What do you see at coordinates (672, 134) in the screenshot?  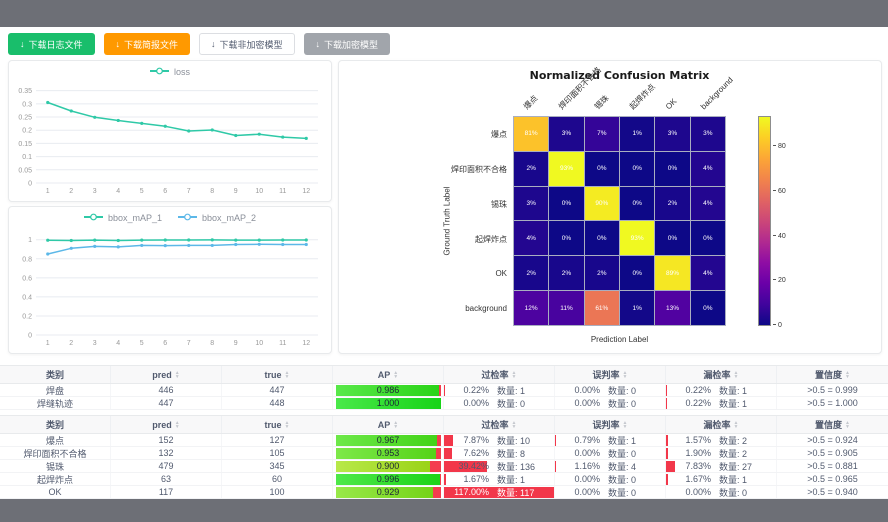 I see `matrix-cell-value: 3%` at bounding box center [672, 134].